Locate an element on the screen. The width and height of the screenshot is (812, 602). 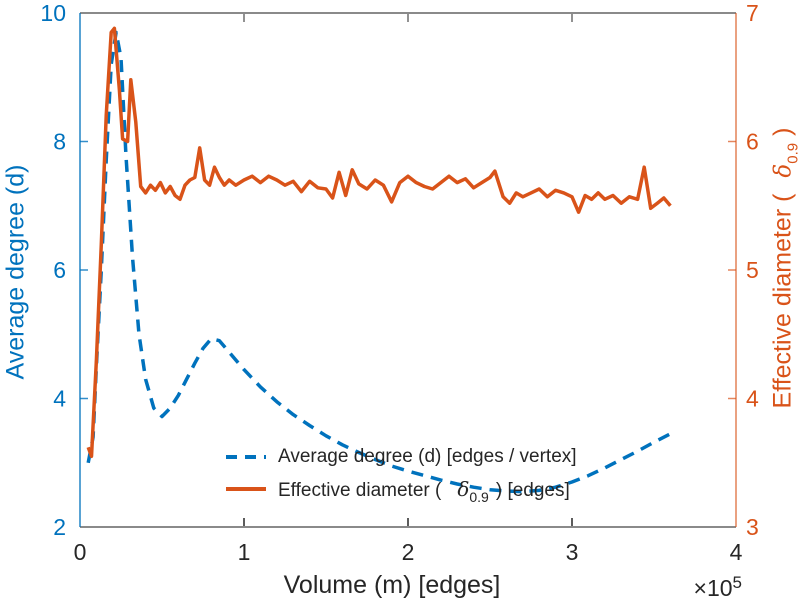
legend-solid-line-sample is located at coordinates (246, 489).